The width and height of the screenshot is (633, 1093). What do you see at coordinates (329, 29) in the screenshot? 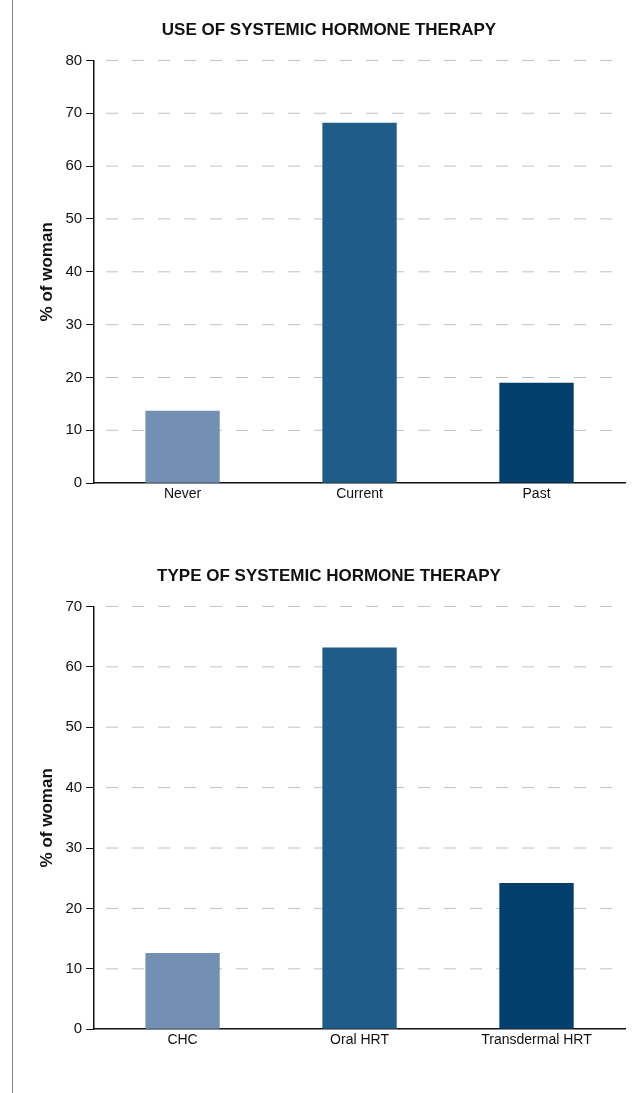
I see `chart-title: USE OF SYSTEMIC HORMONE THERAPY` at bounding box center [329, 29].